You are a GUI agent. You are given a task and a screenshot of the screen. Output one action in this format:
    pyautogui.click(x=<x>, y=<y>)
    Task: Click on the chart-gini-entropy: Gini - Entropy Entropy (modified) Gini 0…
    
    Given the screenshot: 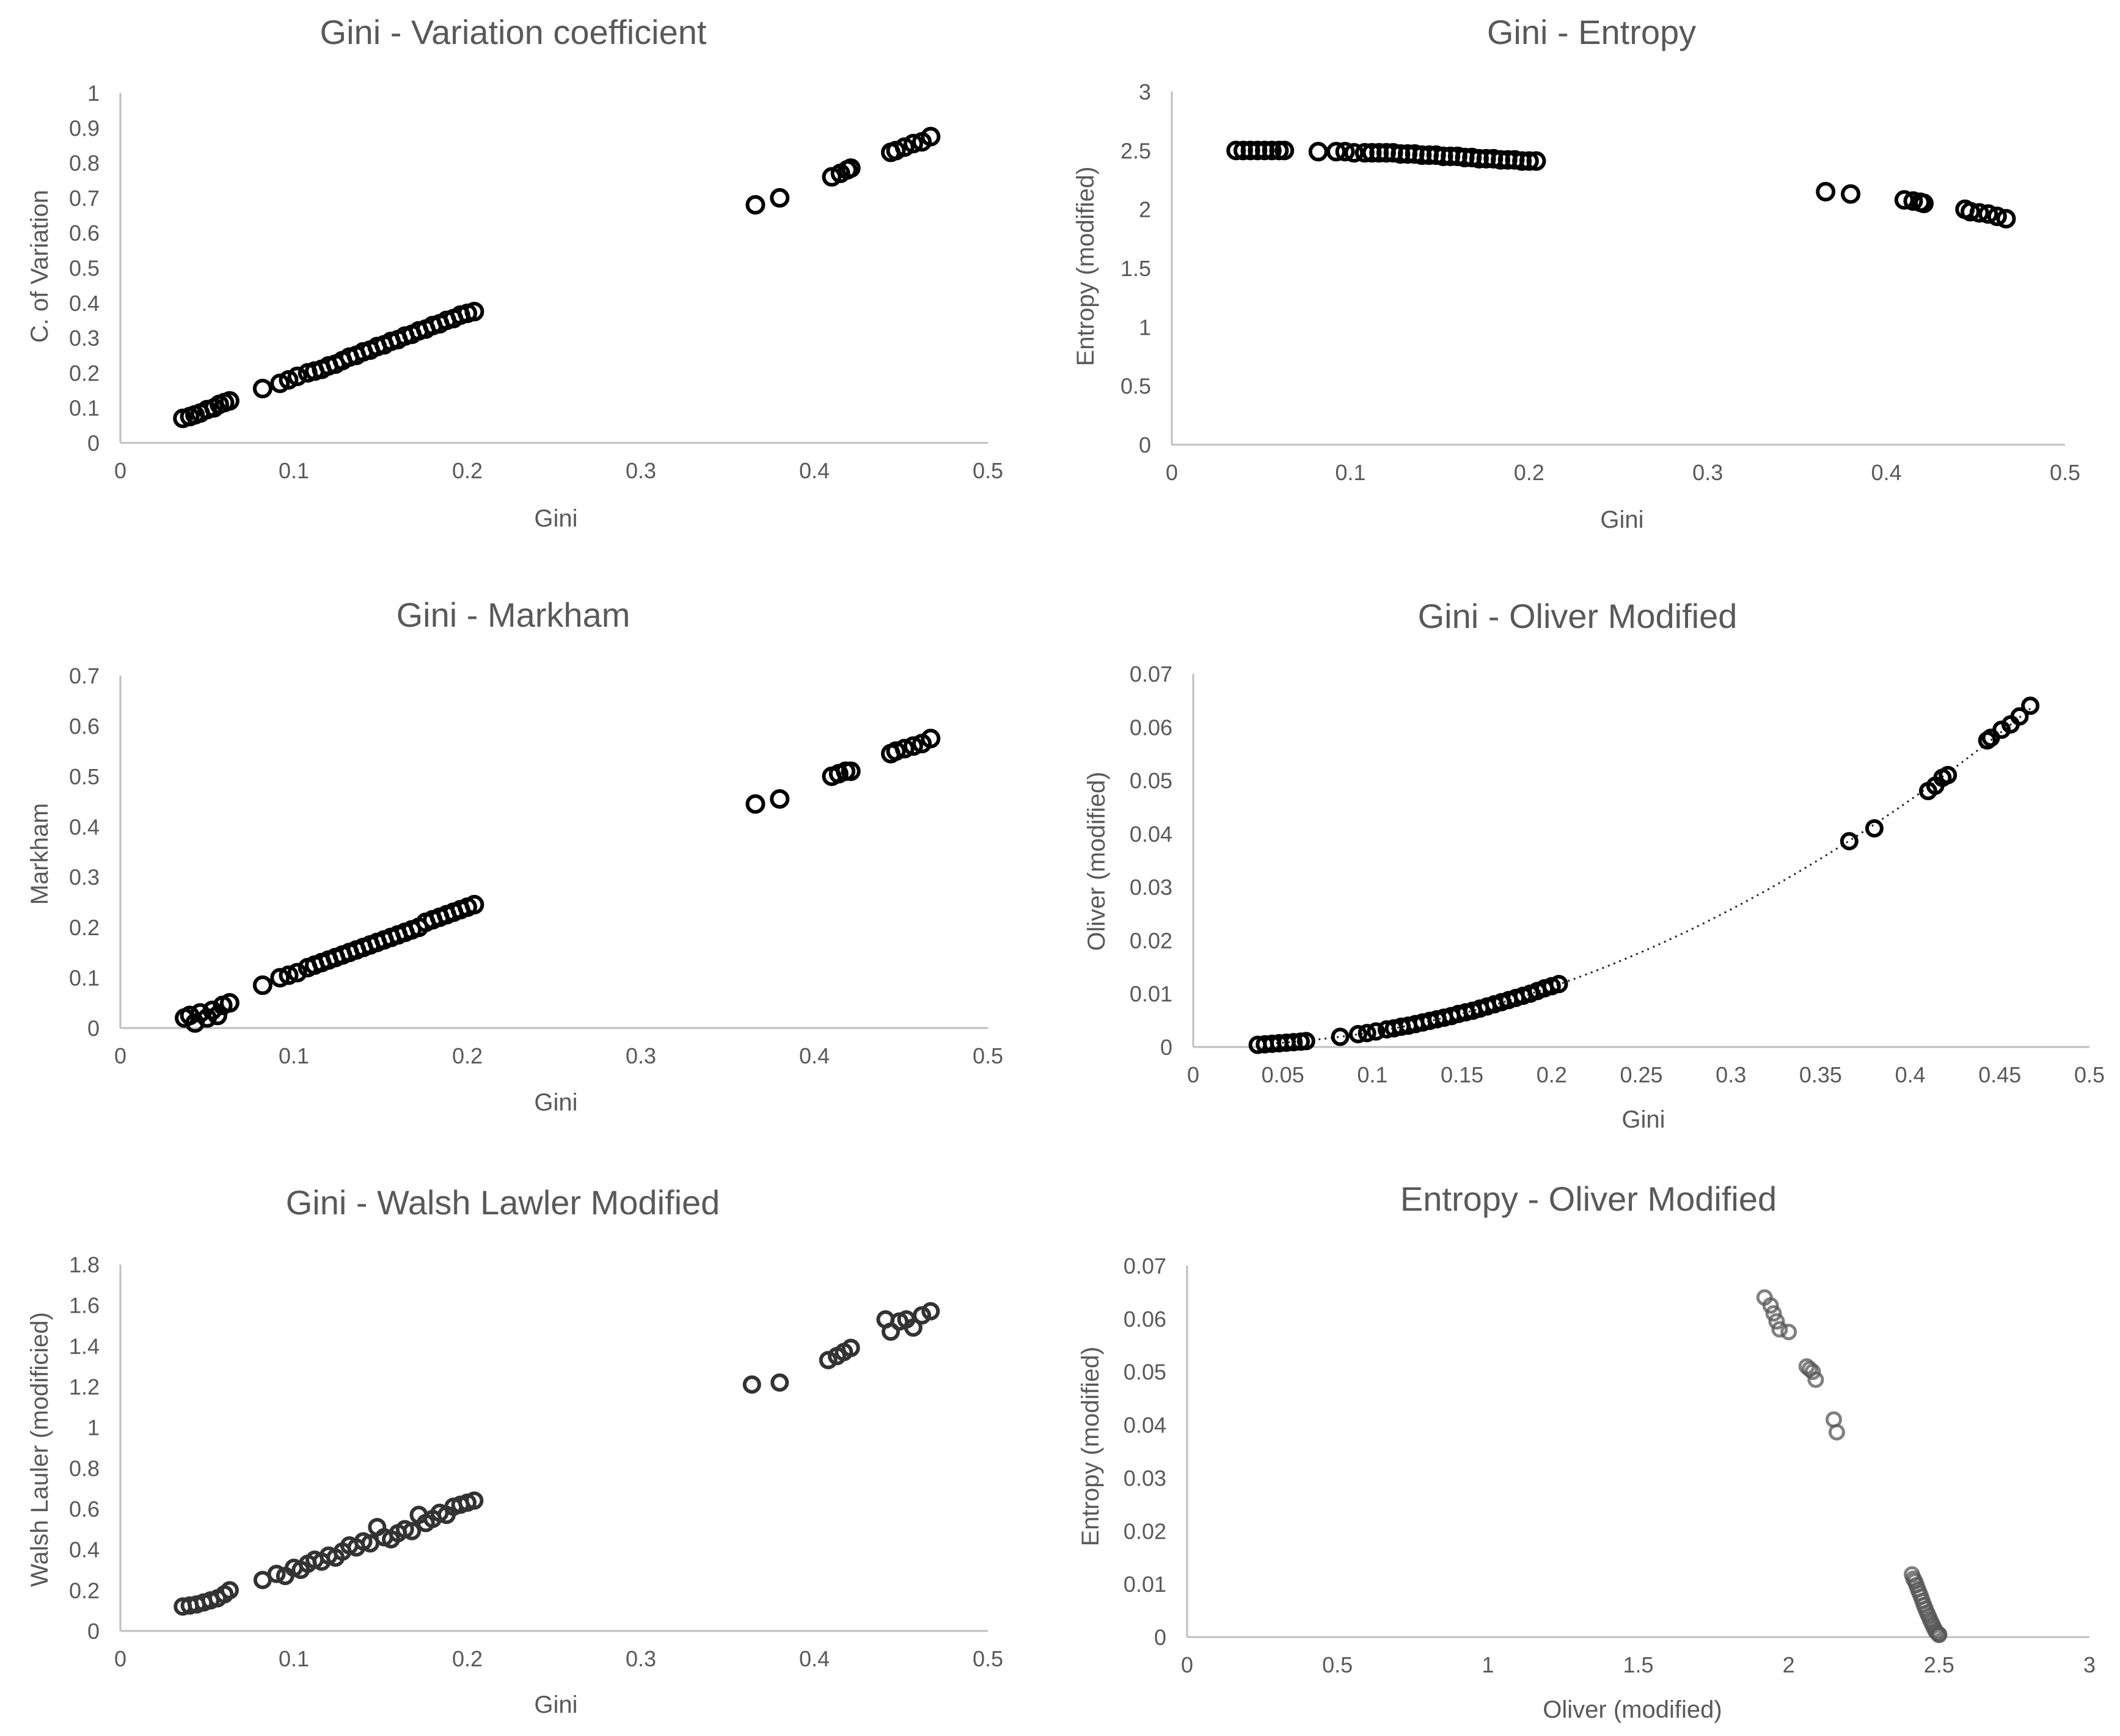 What is the action you would take?
    pyautogui.click(x=1576, y=273)
    